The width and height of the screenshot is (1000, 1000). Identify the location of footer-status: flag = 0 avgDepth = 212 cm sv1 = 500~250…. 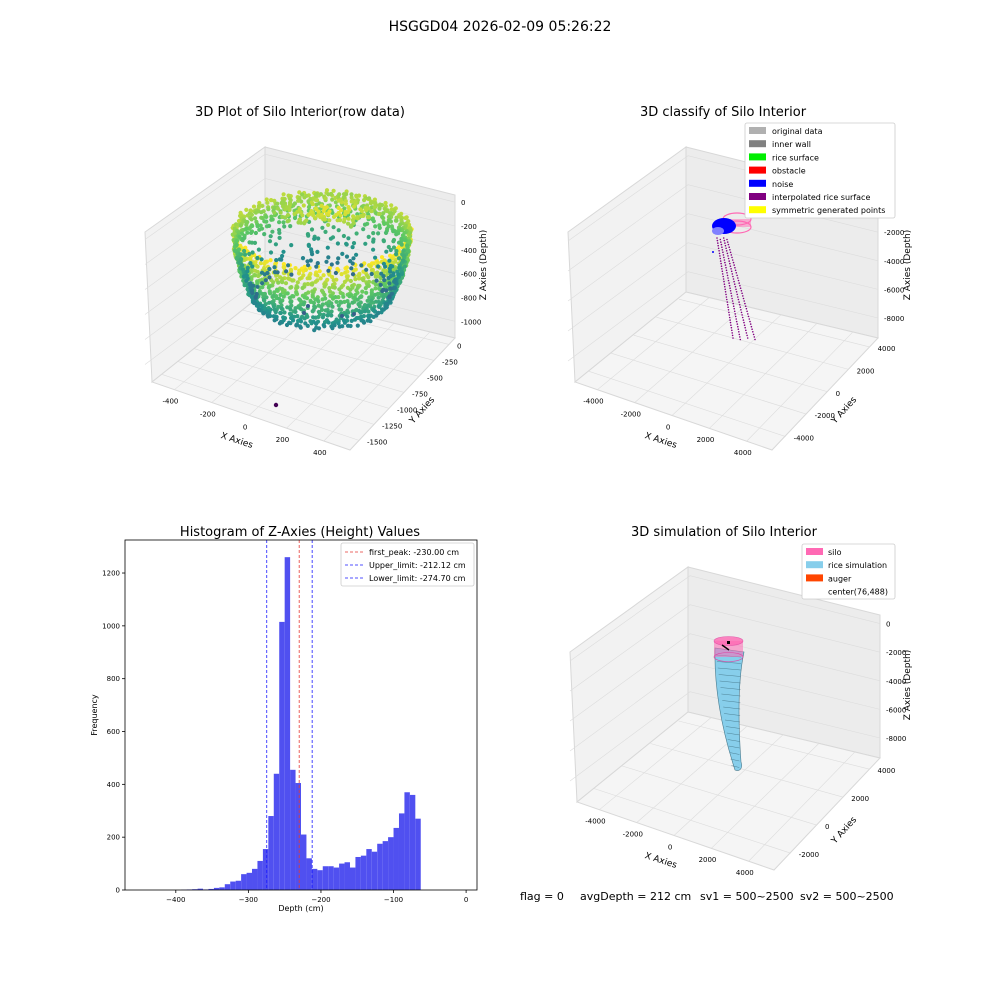
(707, 896).